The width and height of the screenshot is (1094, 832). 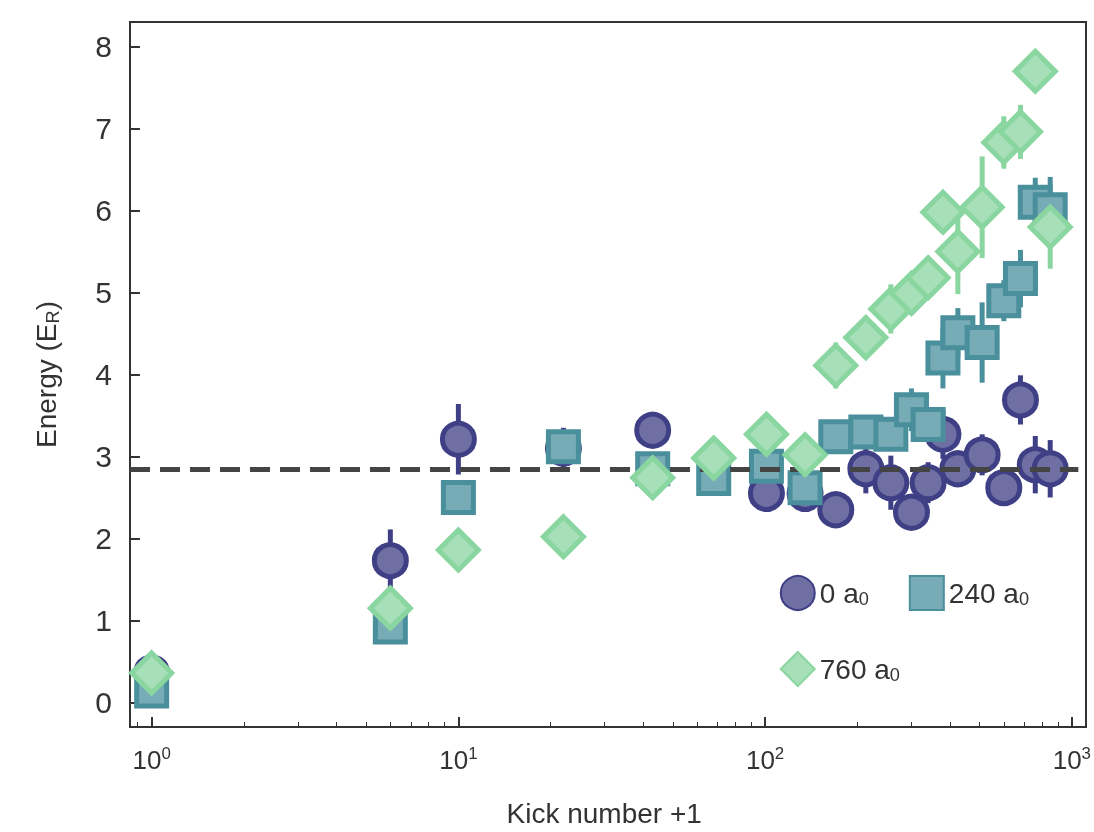 What do you see at coordinates (103, 211) in the screenshot?
I see `y-tick-label: 6` at bounding box center [103, 211].